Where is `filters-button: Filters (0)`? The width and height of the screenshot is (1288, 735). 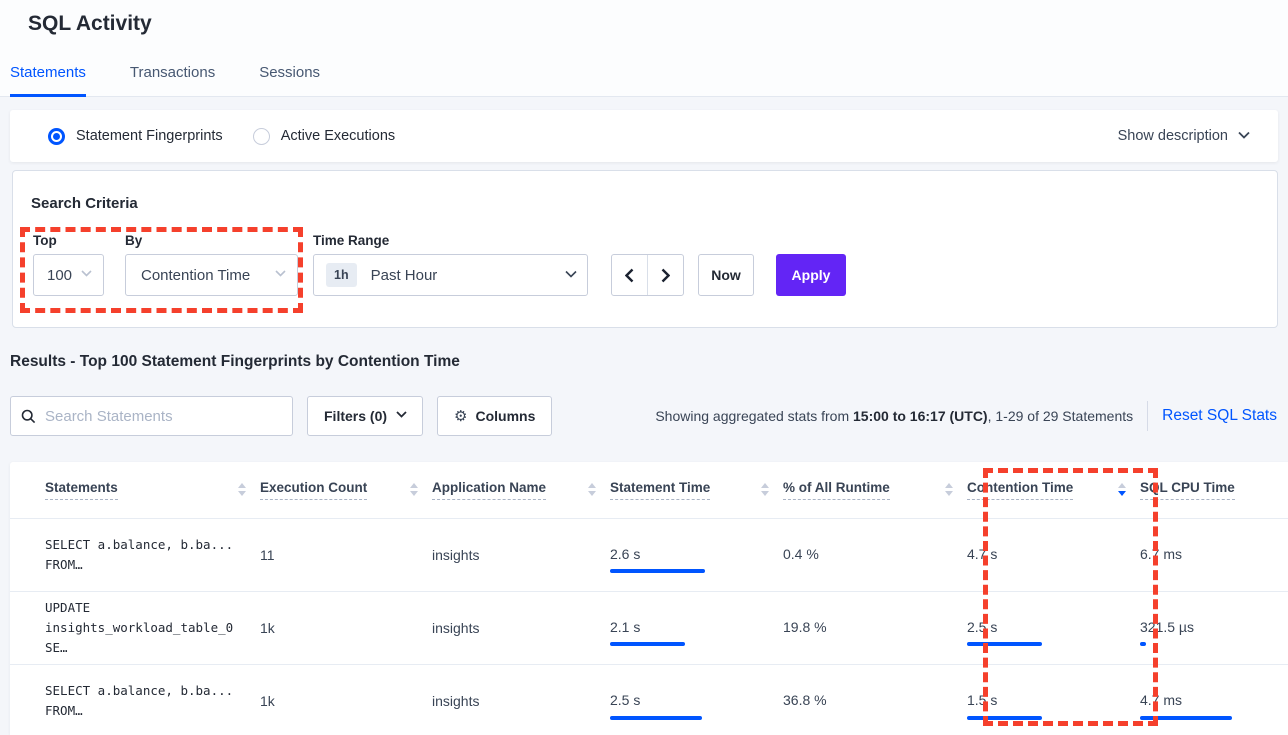
filters-button: Filters (0) is located at coordinates (365, 416).